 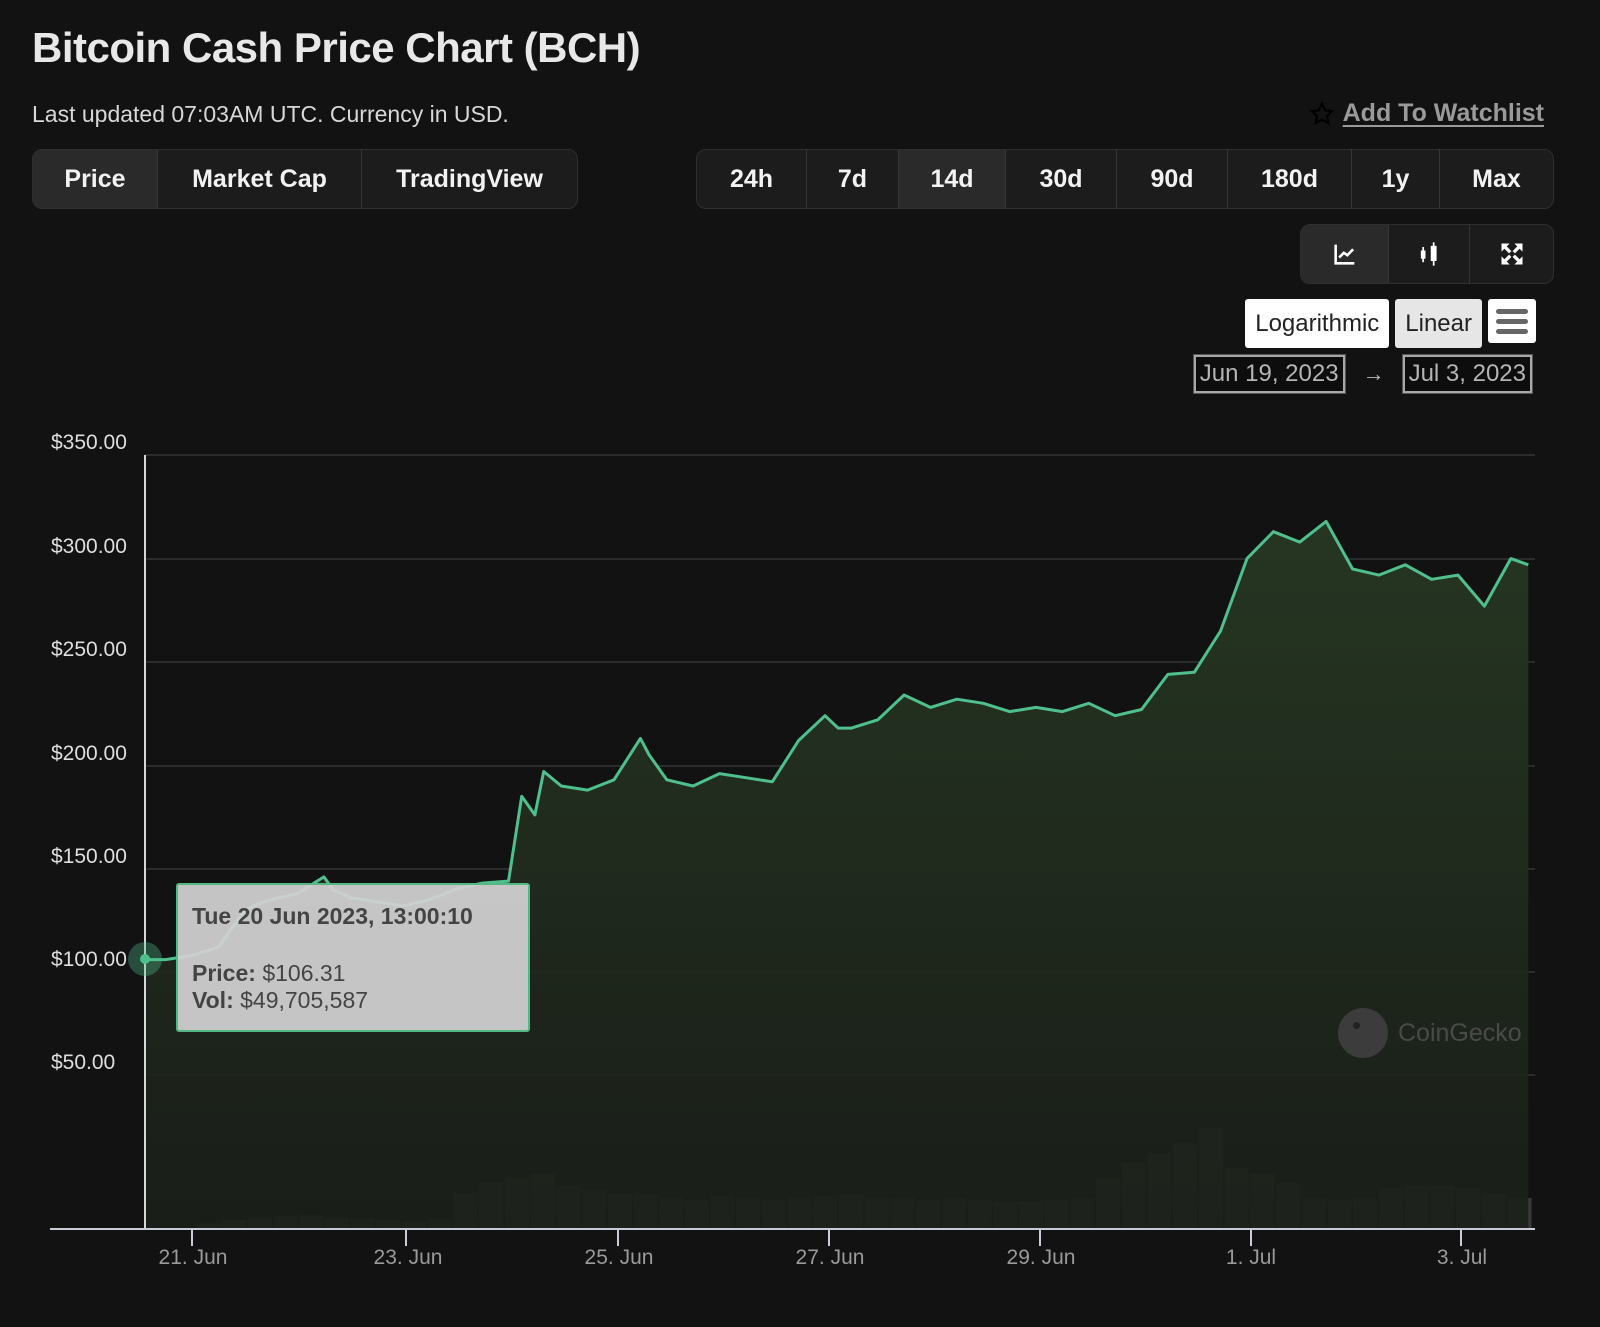 What do you see at coordinates (89, 546) in the screenshot?
I see `y-tick-label: $300.00` at bounding box center [89, 546].